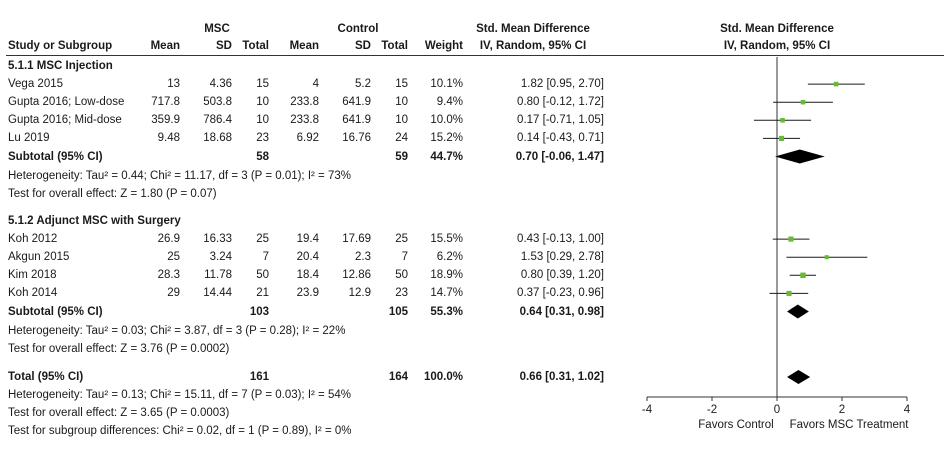  Describe the element at coordinates (401, 275) in the screenshot. I see `control-total: 50` at that location.